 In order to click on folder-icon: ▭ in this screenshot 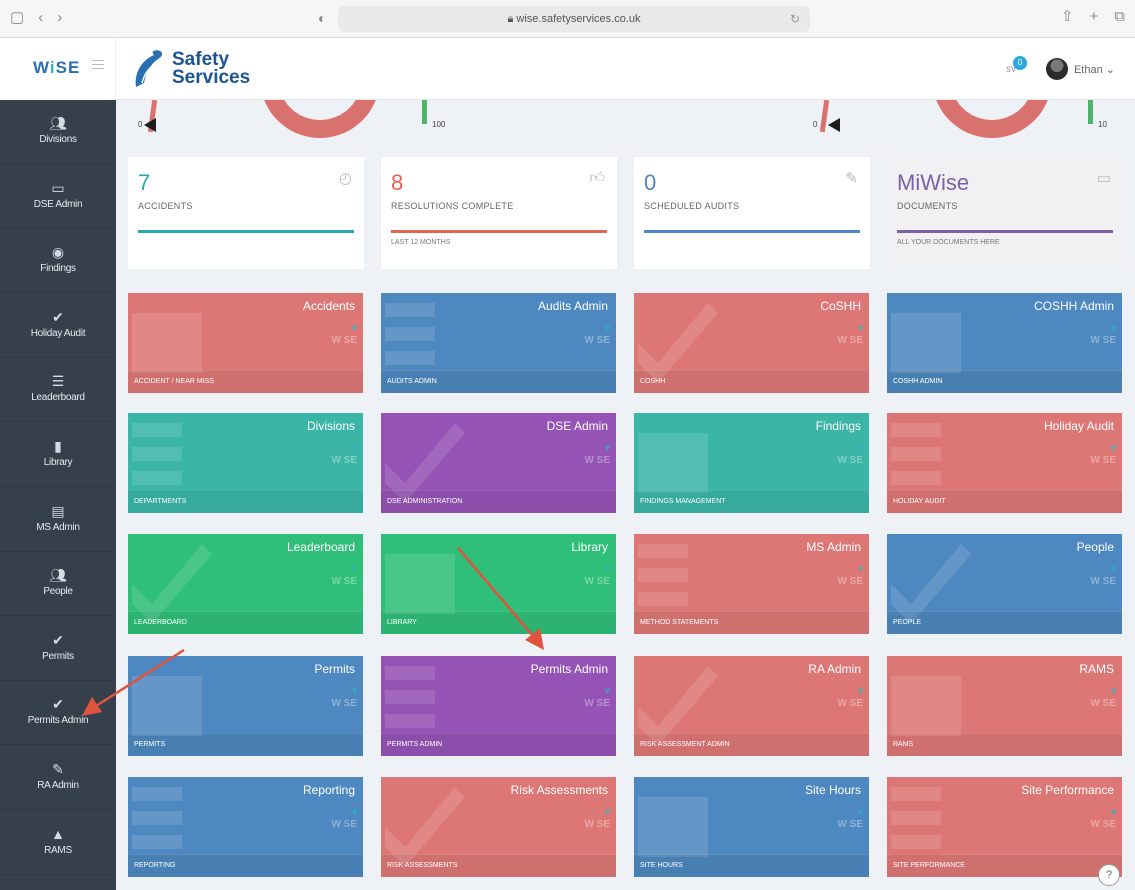, I will do `click(1103, 178)`.